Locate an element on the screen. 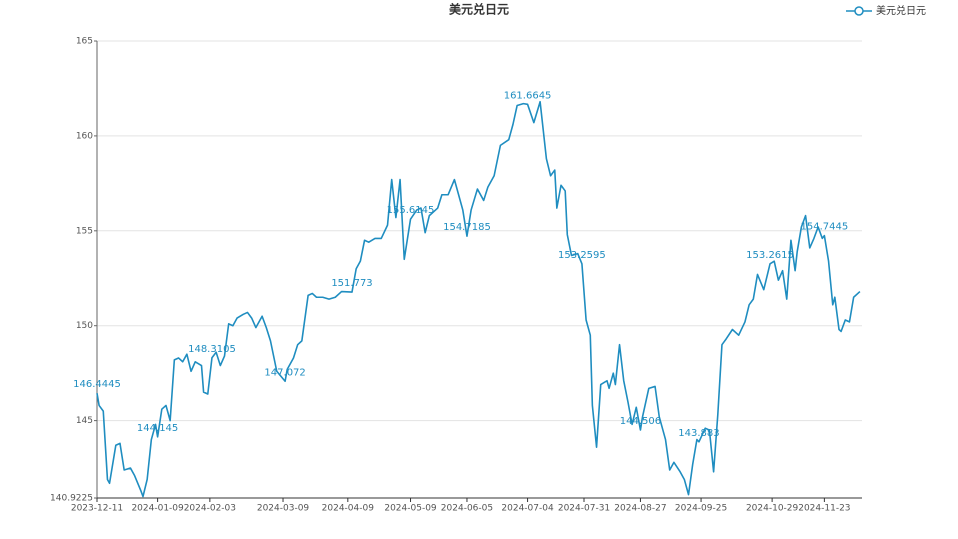 The height and width of the screenshot is (539, 958). chart-title: 美元兑日元 is located at coordinates (479, 9).